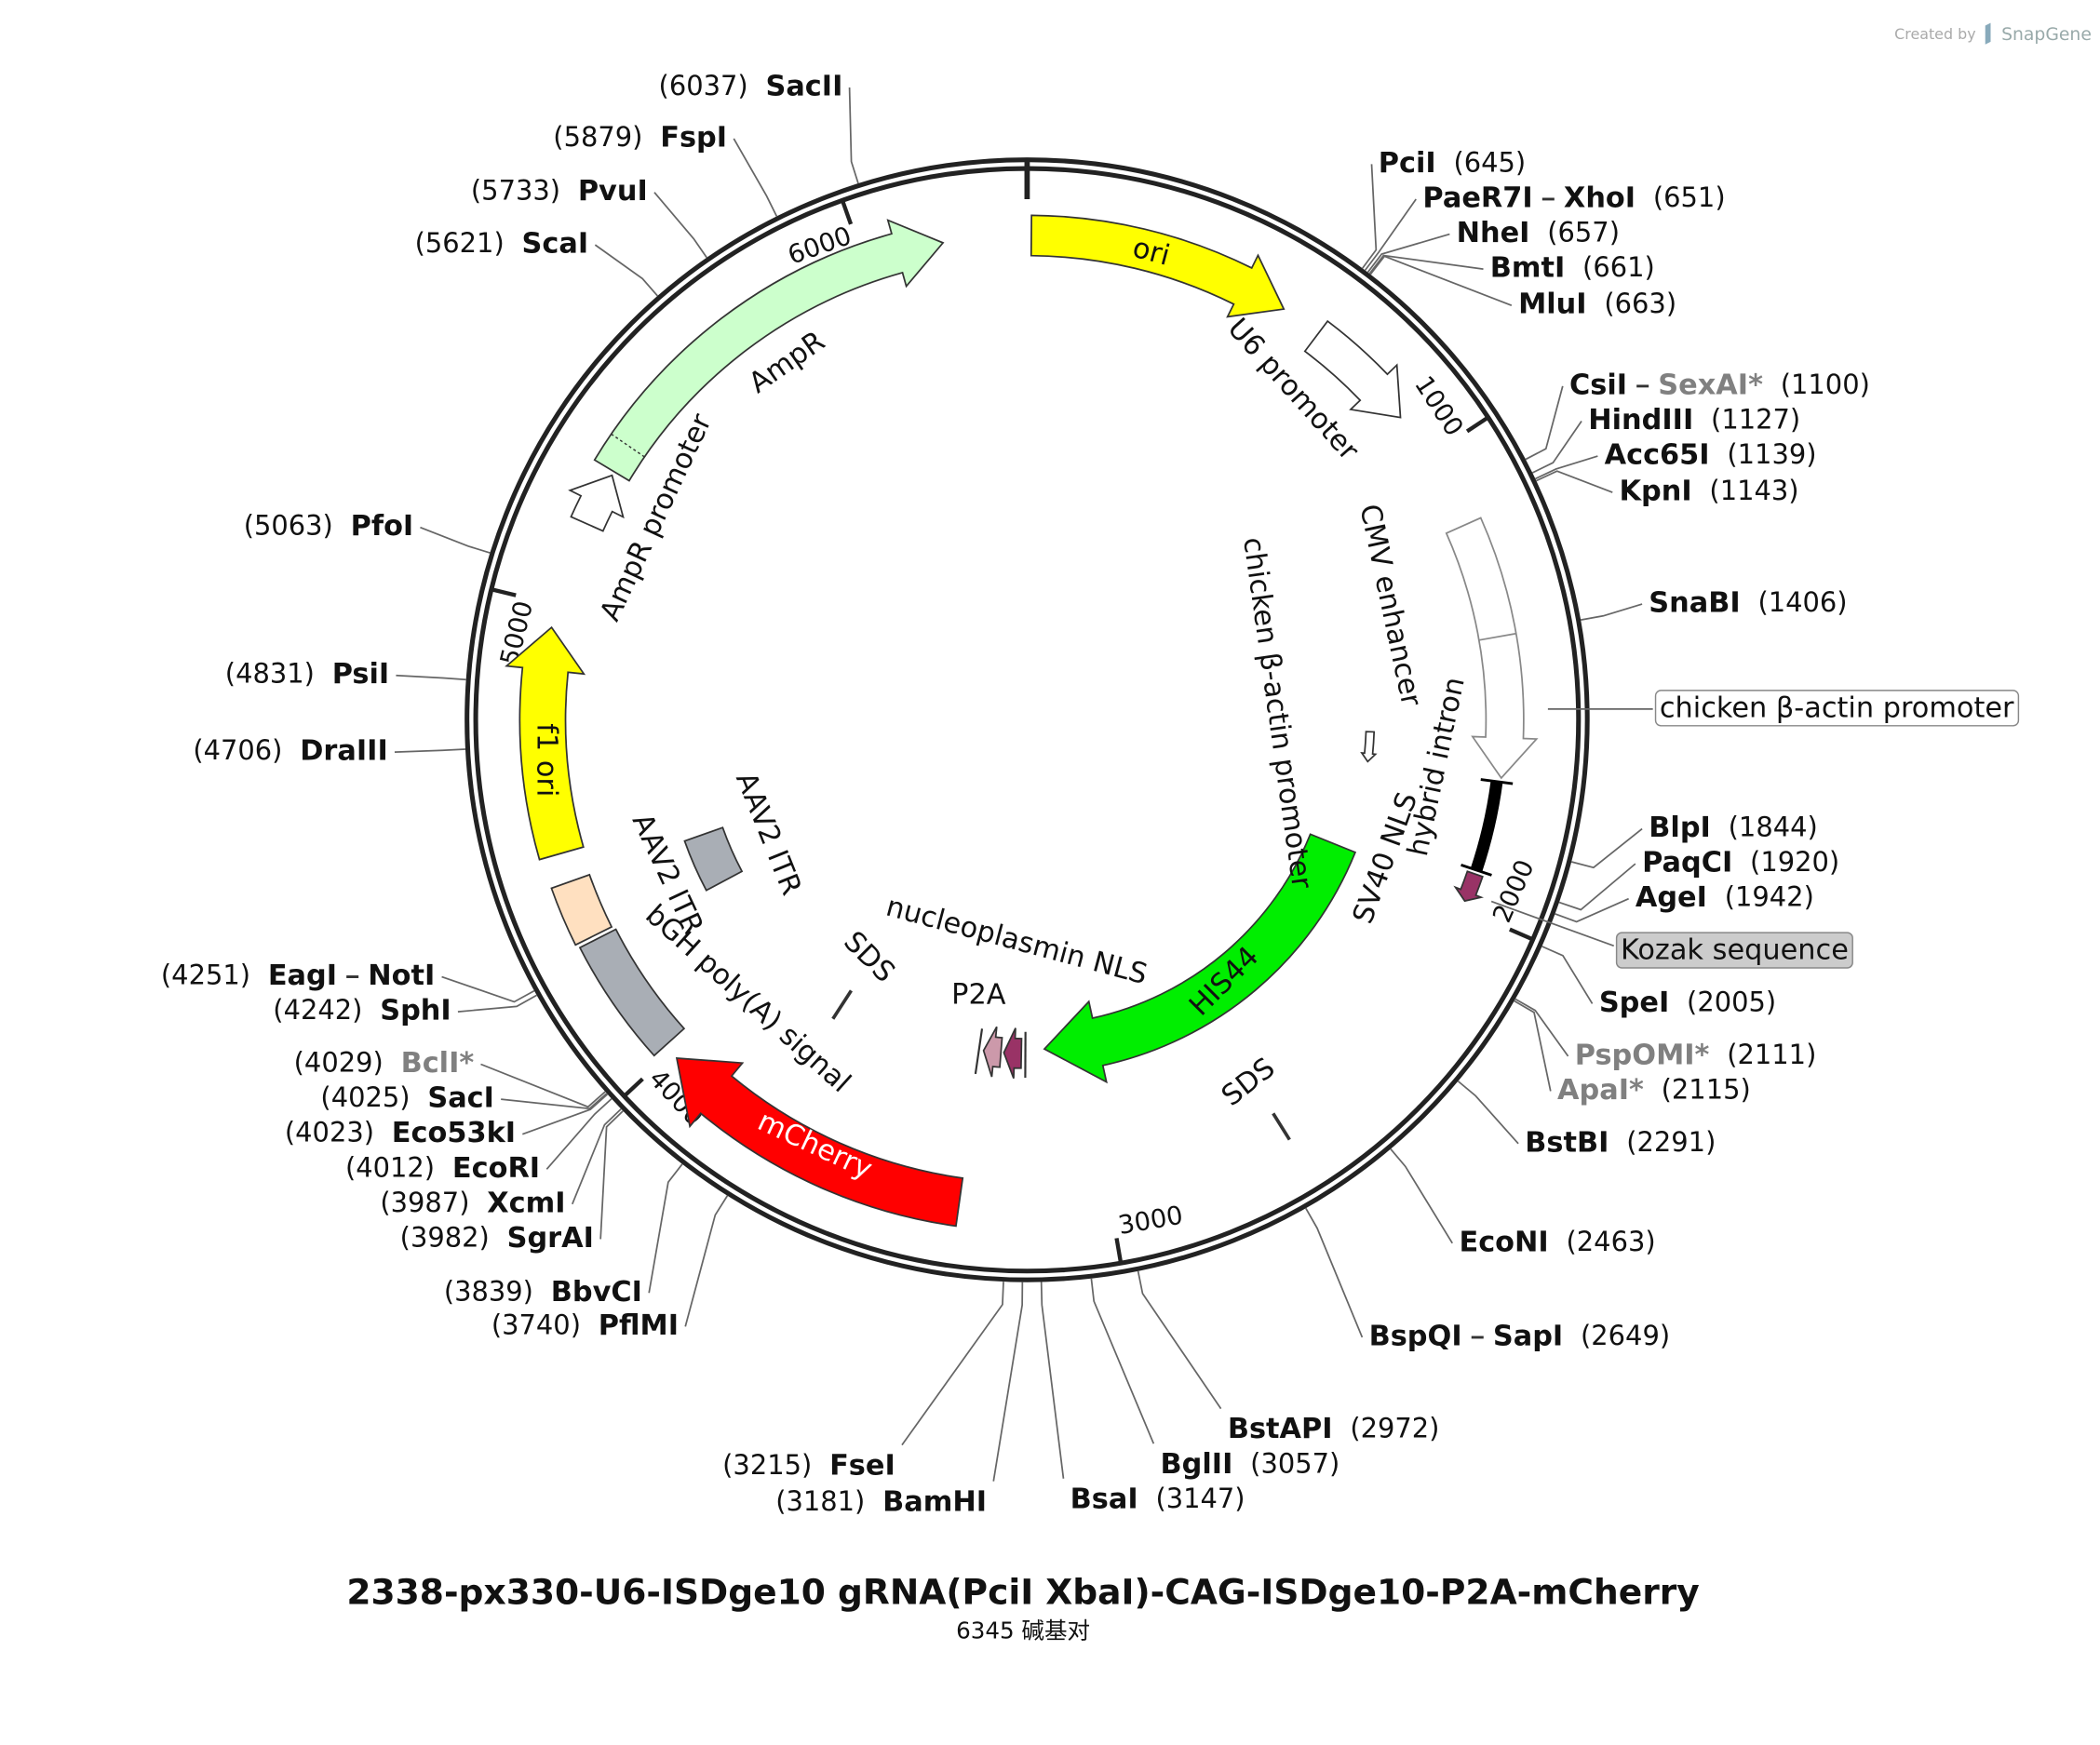  What do you see at coordinates (1825, 385) in the screenshot?
I see `site-position: (1100)` at bounding box center [1825, 385].